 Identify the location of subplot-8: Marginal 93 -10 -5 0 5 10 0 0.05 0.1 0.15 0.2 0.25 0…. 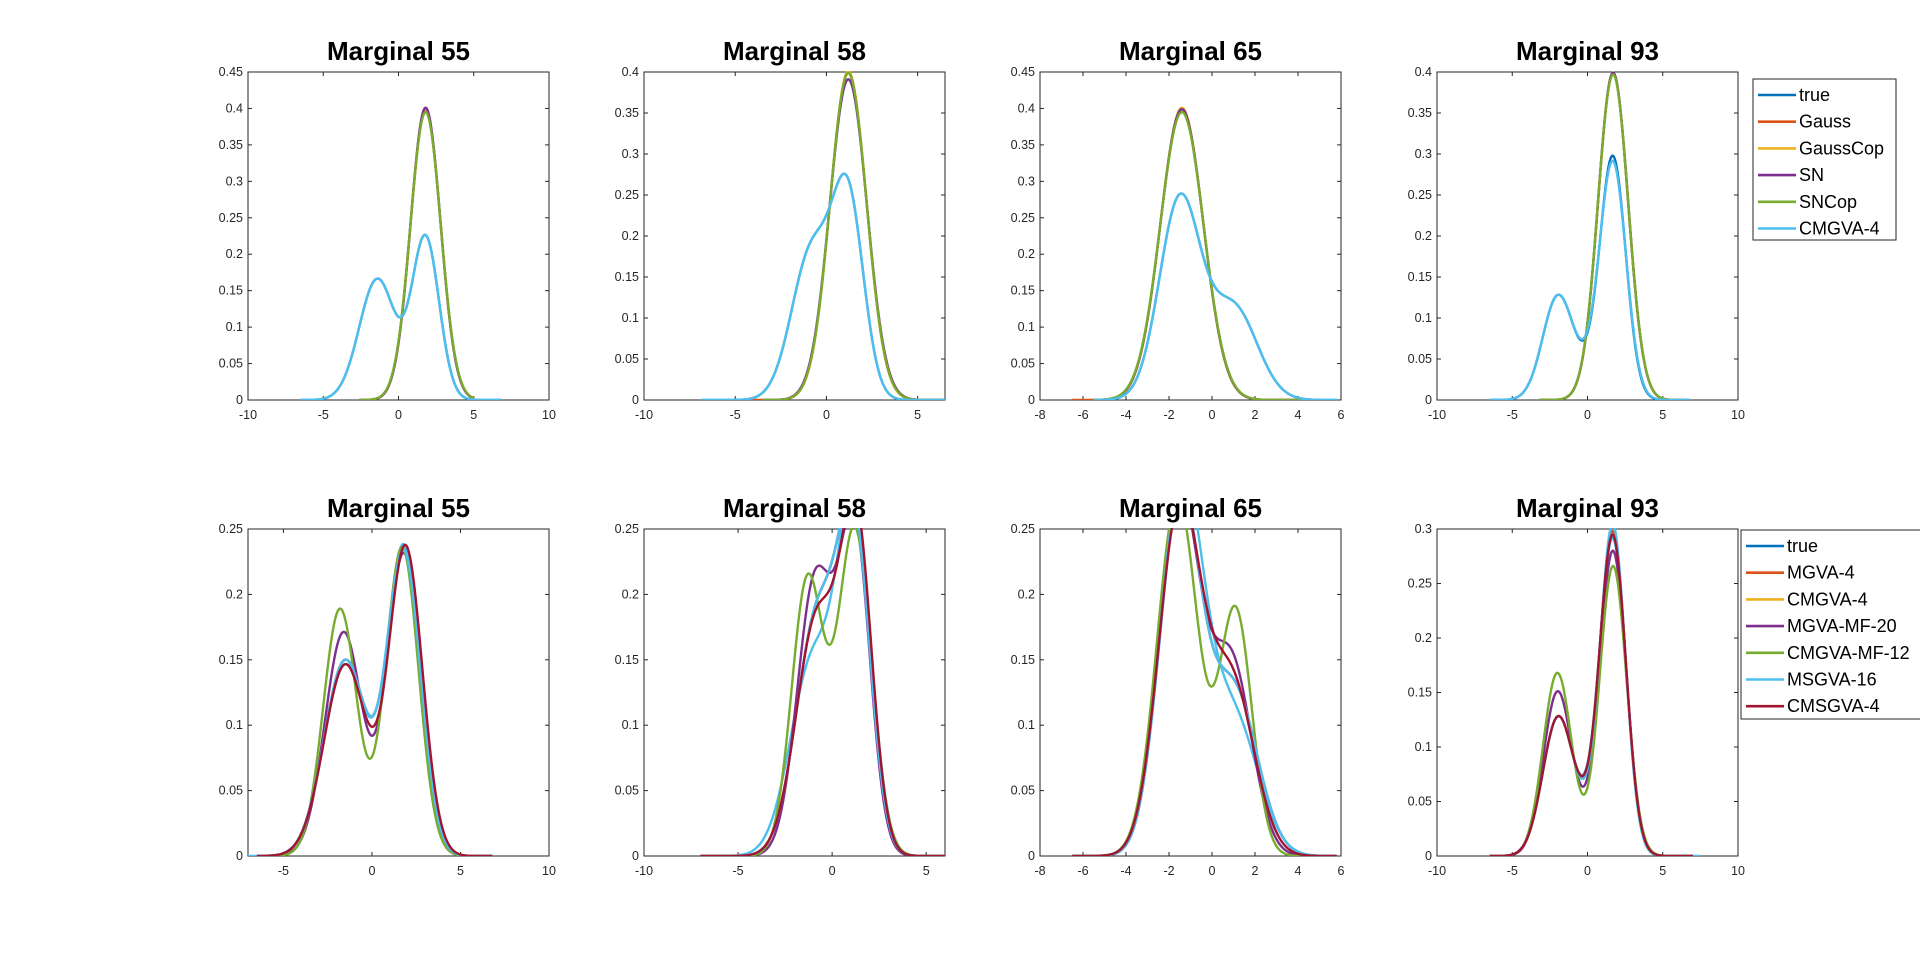
(1576, 685).